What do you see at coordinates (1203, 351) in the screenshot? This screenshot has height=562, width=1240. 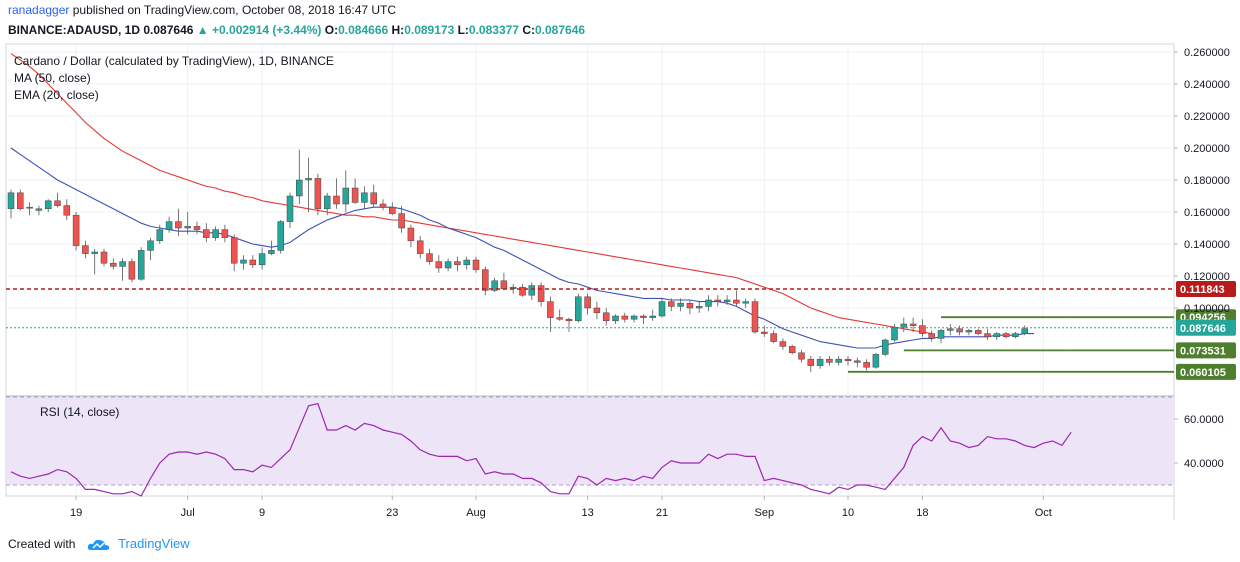 I see `level-price-label: 0.073531` at bounding box center [1203, 351].